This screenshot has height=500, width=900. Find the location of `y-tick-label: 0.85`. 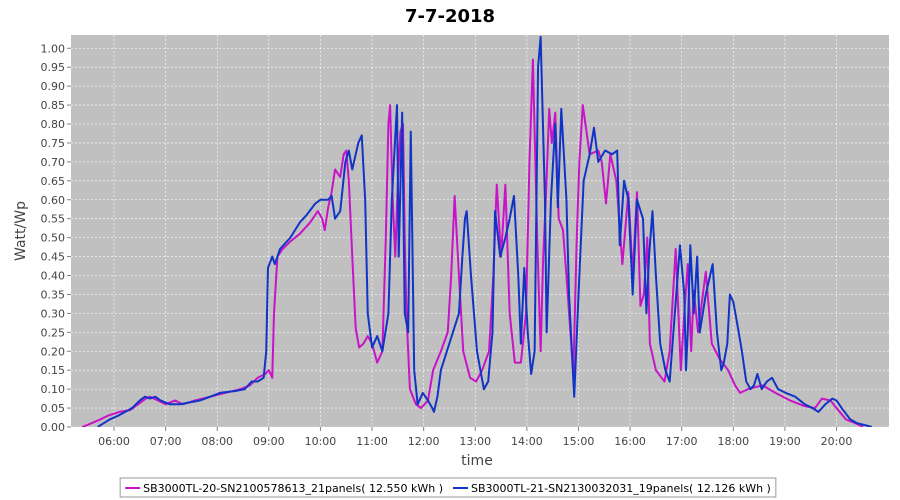

y-tick-label: 0.85 is located at coordinates (53, 105).